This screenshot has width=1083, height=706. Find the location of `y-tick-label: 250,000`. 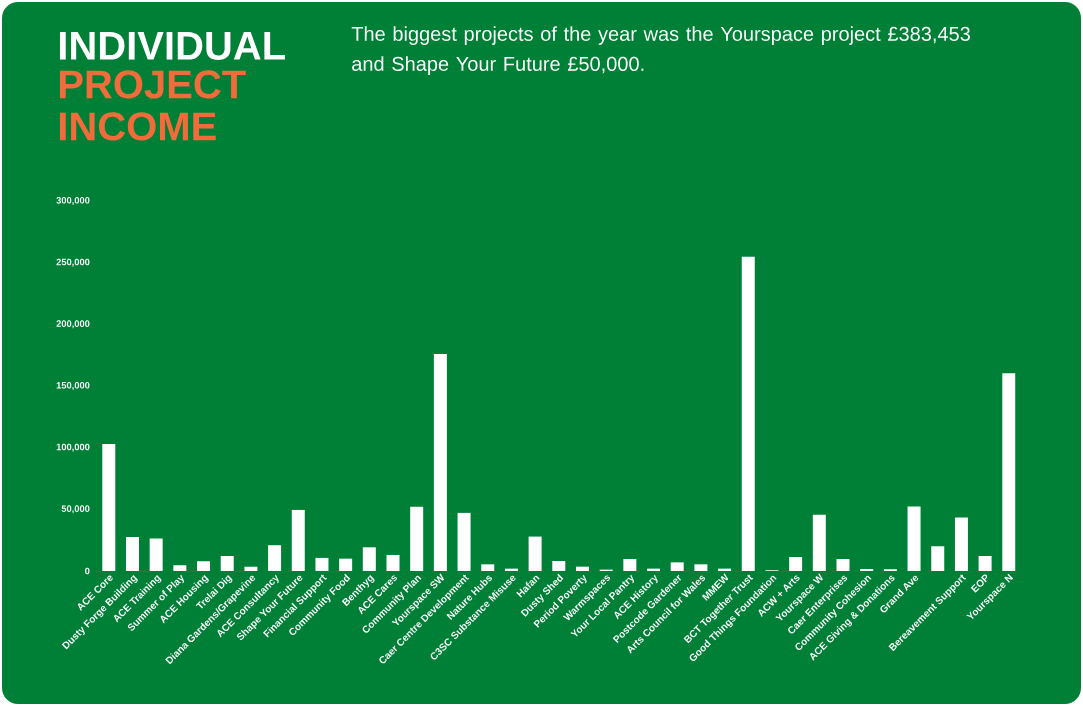

y-tick-label: 250,000 is located at coordinates (73, 262).